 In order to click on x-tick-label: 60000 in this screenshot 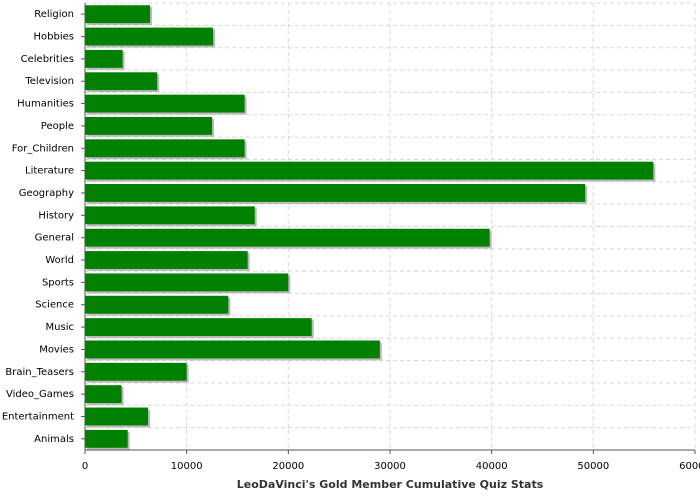, I will do `click(689, 466)`.